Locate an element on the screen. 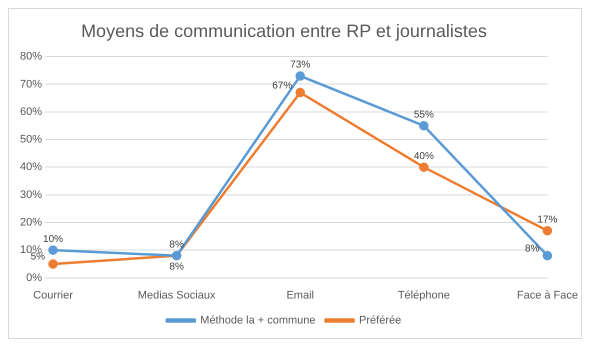 Image resolution: width=590 pixels, height=347 pixels. x-tick-label: Téléphone is located at coordinates (424, 295).